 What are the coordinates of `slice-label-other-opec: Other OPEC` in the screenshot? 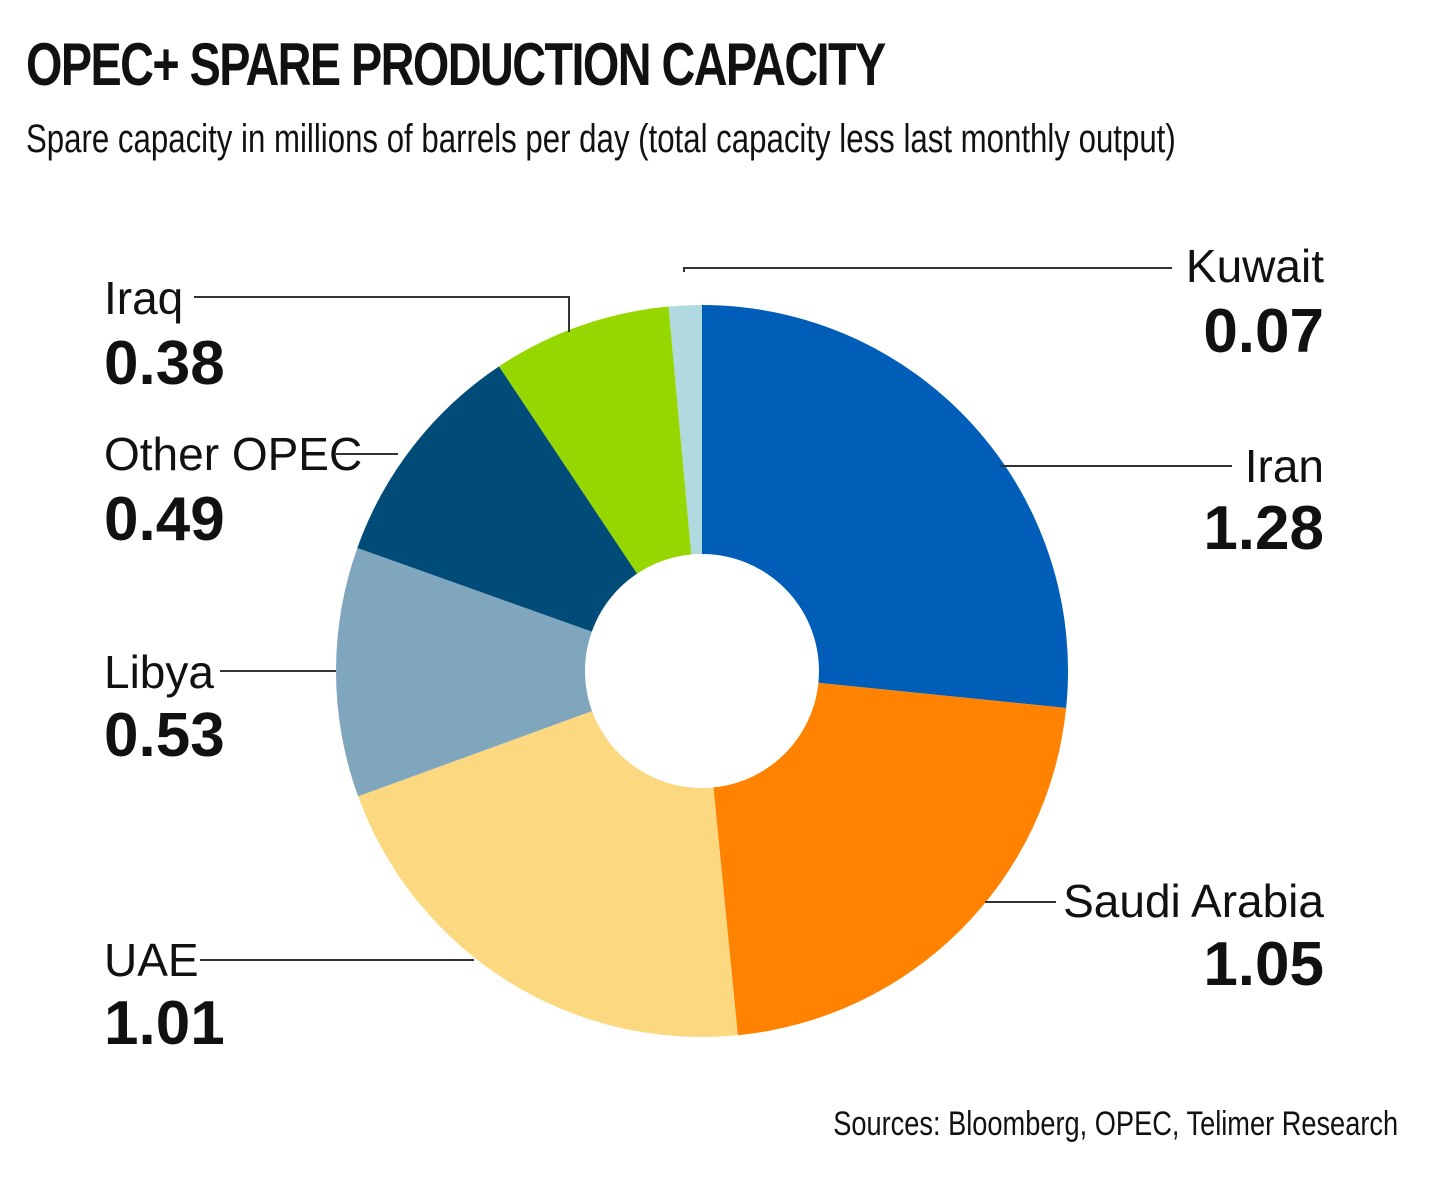 It's located at (233, 454).